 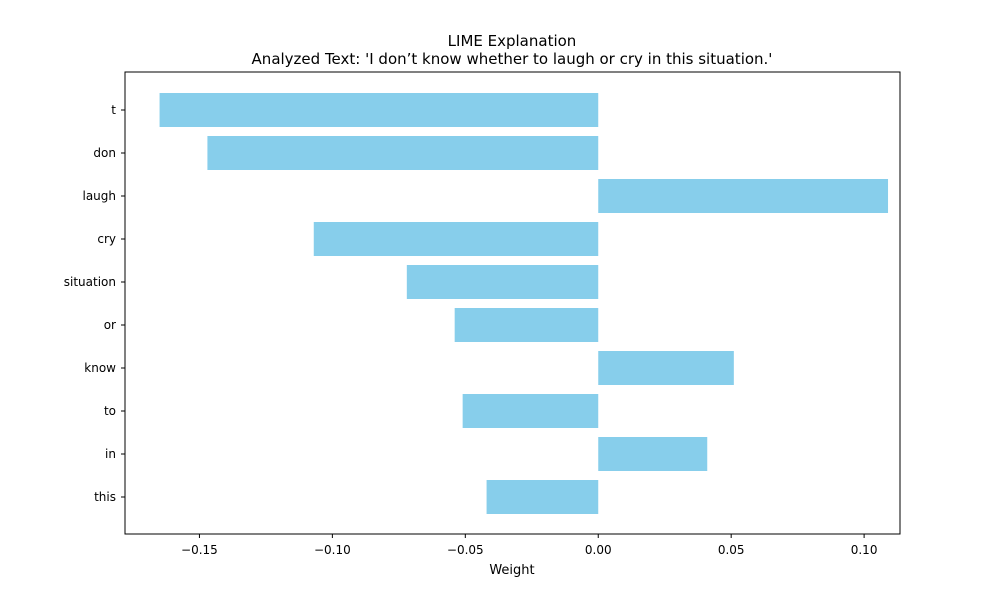 What do you see at coordinates (731, 550) in the screenshot?
I see `x-tick-label: 0.05` at bounding box center [731, 550].